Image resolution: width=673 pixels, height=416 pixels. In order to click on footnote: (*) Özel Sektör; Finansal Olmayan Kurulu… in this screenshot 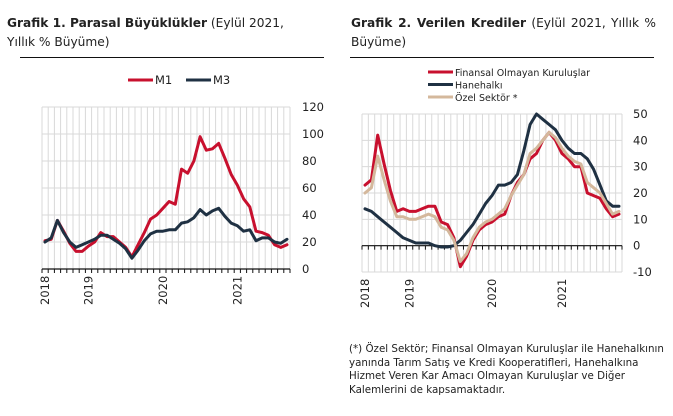, I will do `click(506, 369)`.